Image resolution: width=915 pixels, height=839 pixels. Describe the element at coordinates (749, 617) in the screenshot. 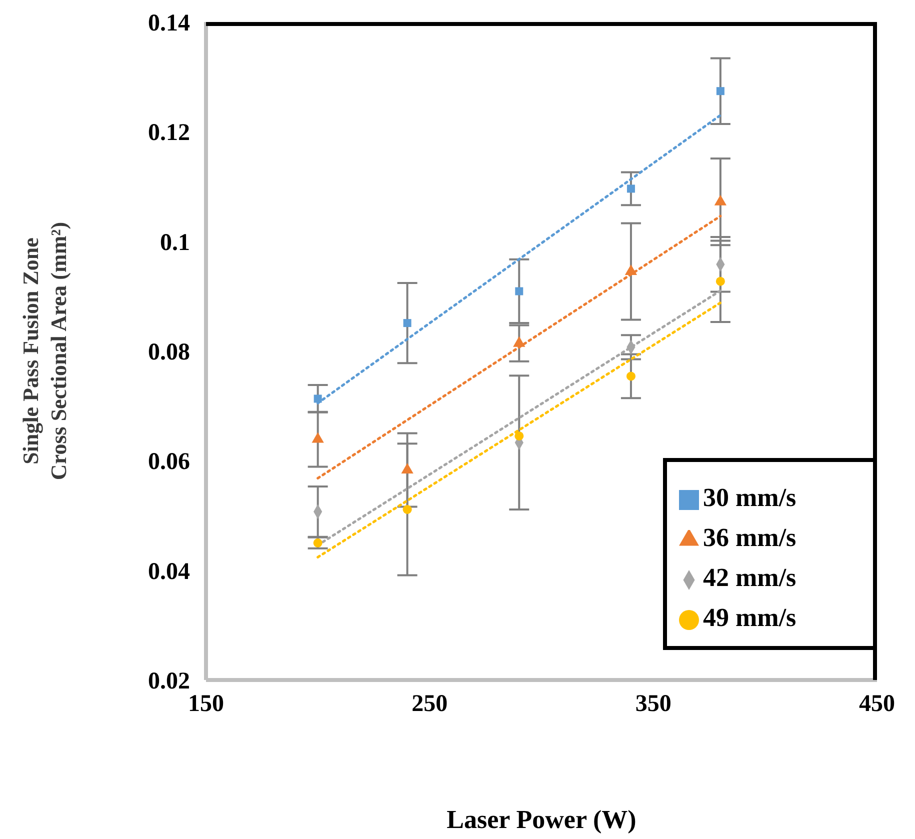

I see `legend-label: 49 mm/s` at that location.